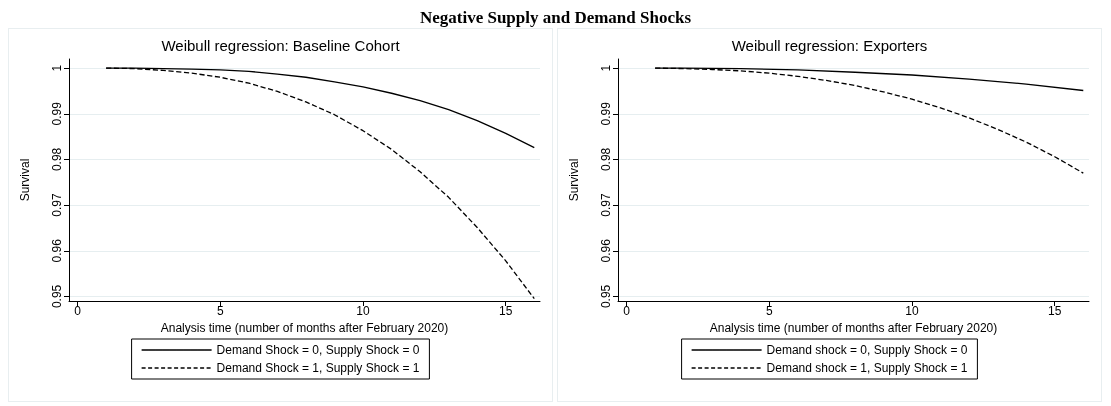 The height and width of the screenshot is (406, 1111). What do you see at coordinates (318, 350) in the screenshot?
I see `legend-label: Demand Shock = 0, Supply Shock = 0` at bounding box center [318, 350].